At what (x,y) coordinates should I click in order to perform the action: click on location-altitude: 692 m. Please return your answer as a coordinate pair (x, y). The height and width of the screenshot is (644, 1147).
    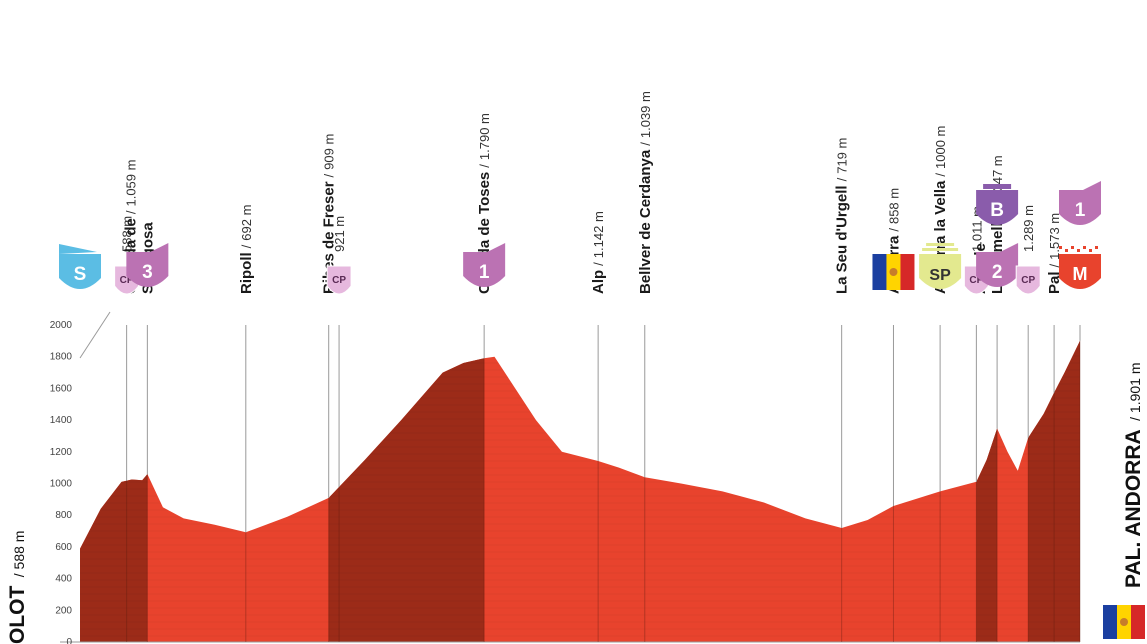
    Looking at the image, I should click on (246, 223).